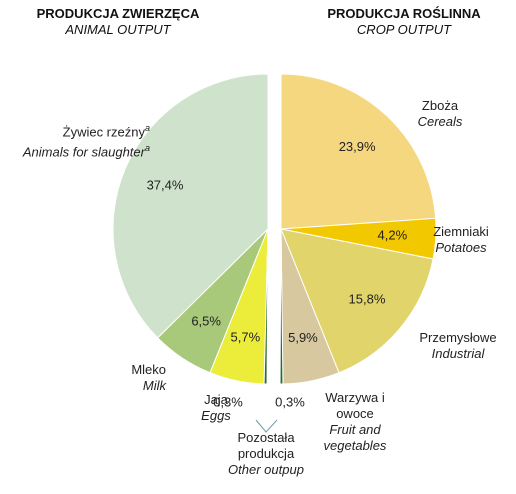 The height and width of the screenshot is (494, 516). I want to click on label: Żywiec rzeźnya, so click(80, 130).